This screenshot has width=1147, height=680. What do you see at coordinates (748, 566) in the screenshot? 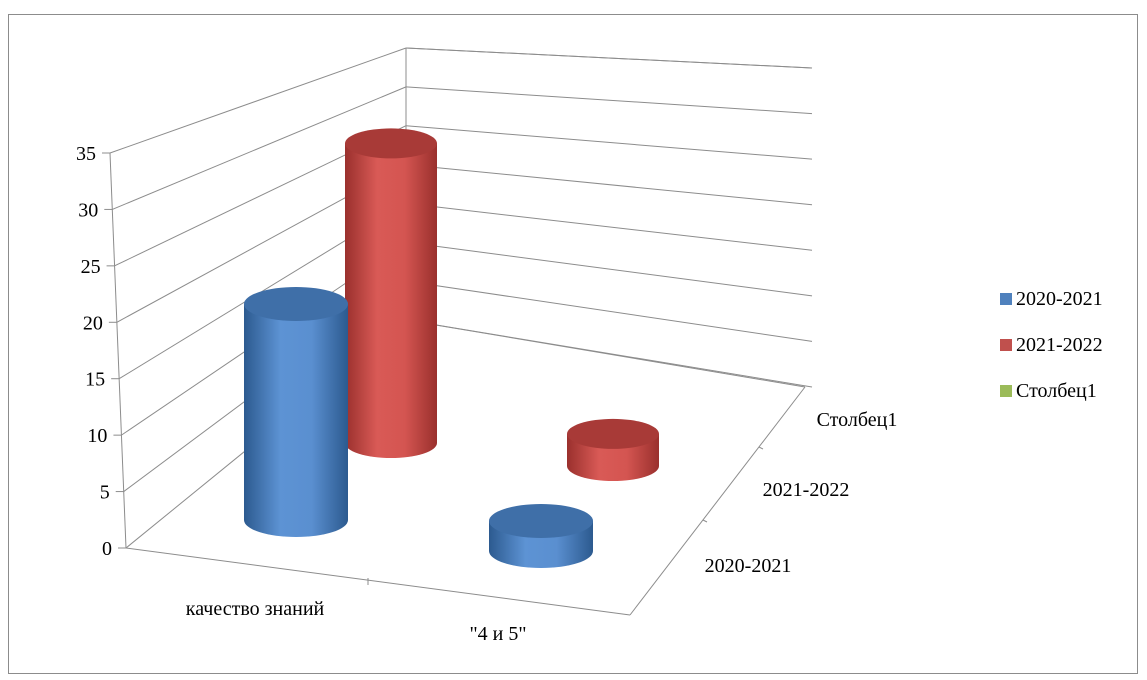
I see `depth-label: 2020-2021` at bounding box center [748, 566].